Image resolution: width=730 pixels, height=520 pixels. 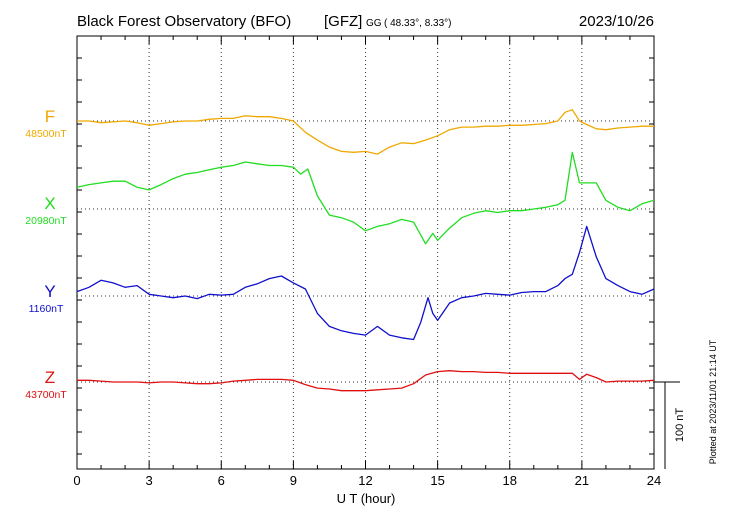 What do you see at coordinates (49, 291) in the screenshot?
I see `series-name-y: Y` at bounding box center [49, 291].